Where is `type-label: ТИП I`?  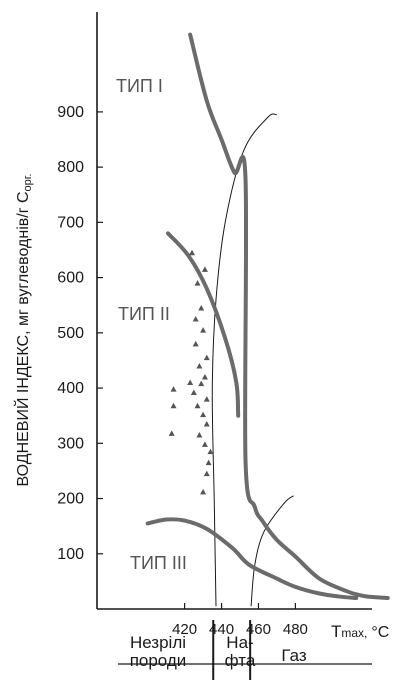
type-label: ТИП I is located at coordinates (139, 86).